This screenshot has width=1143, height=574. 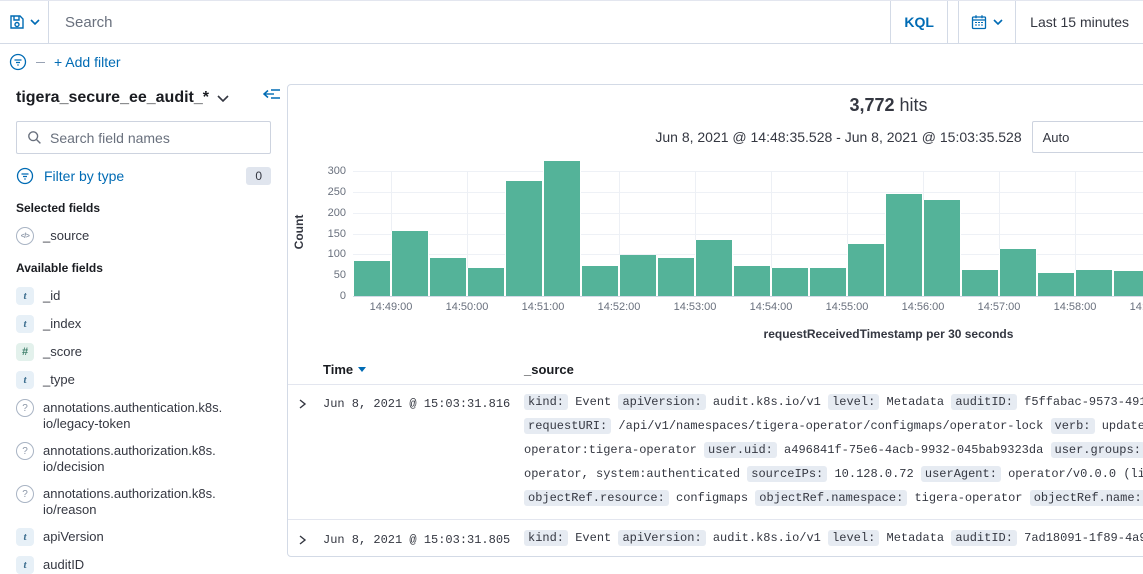 I want to click on kql-button: KQL, so click(x=919, y=22).